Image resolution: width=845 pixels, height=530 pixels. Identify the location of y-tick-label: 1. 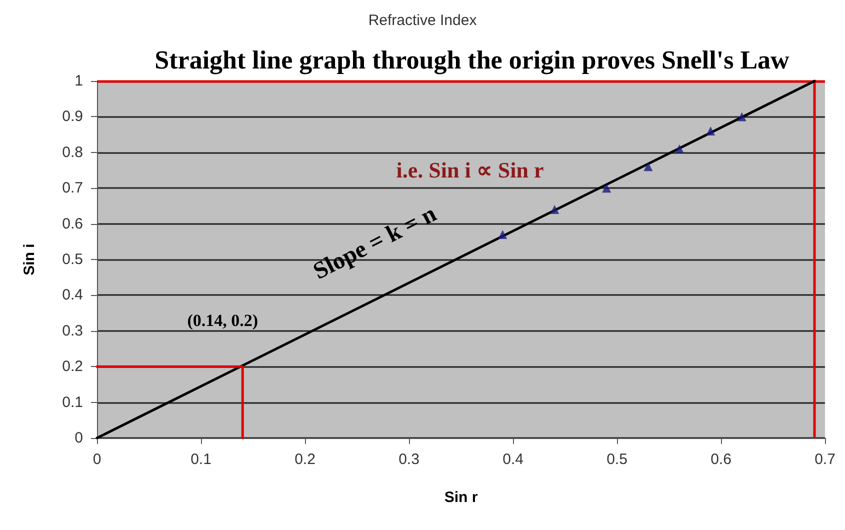
(78, 81).